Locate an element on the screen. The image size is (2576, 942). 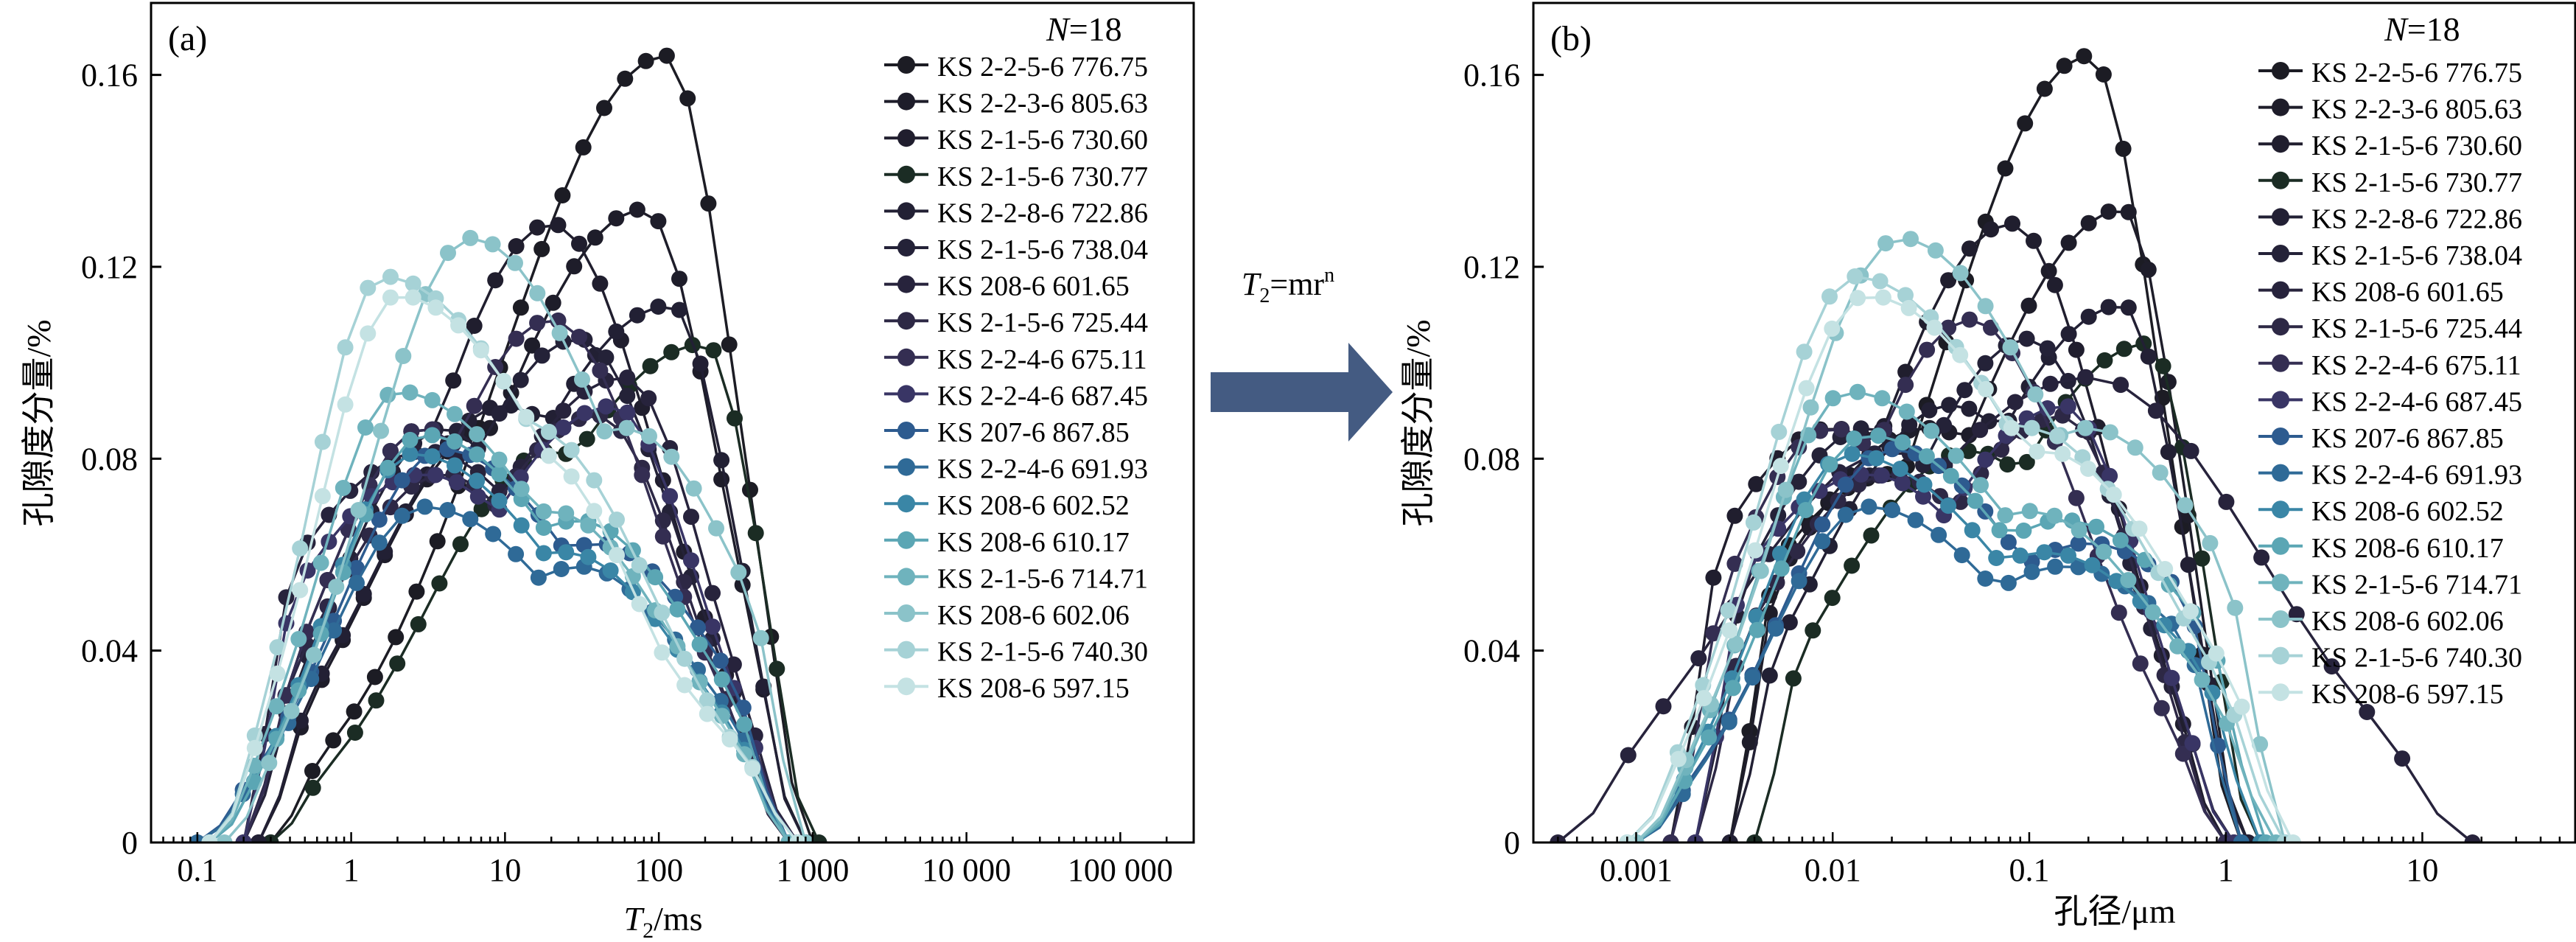
legend-entry: KS 208-6 602.06 is located at coordinates (2381, 621).